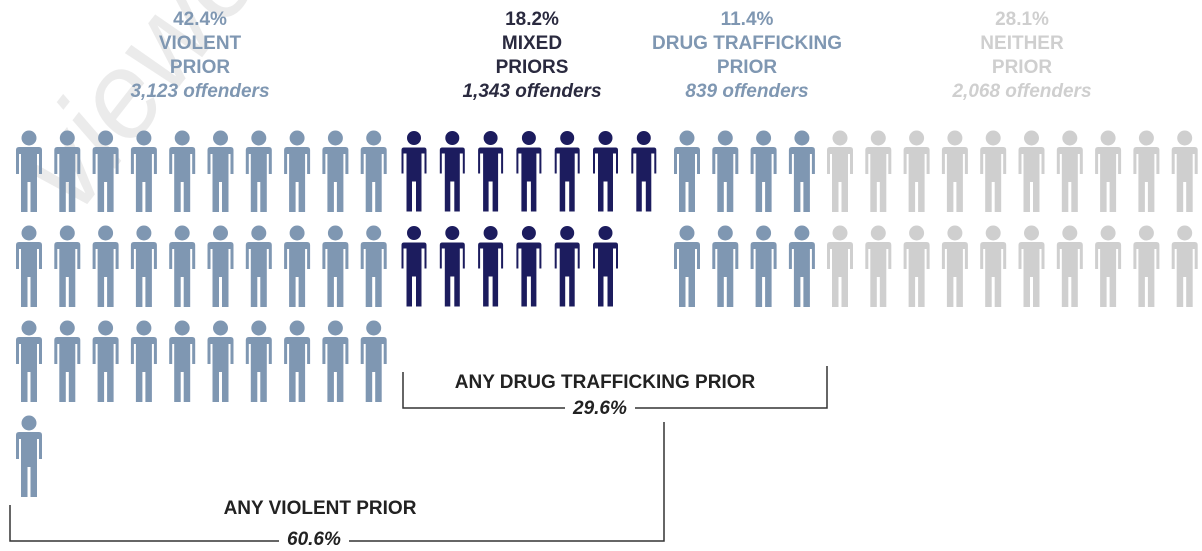 The height and width of the screenshot is (551, 1202). I want to click on header-violent: 42.4% VIOLENT PRIOR 3,123 offenders, so click(200, 56).